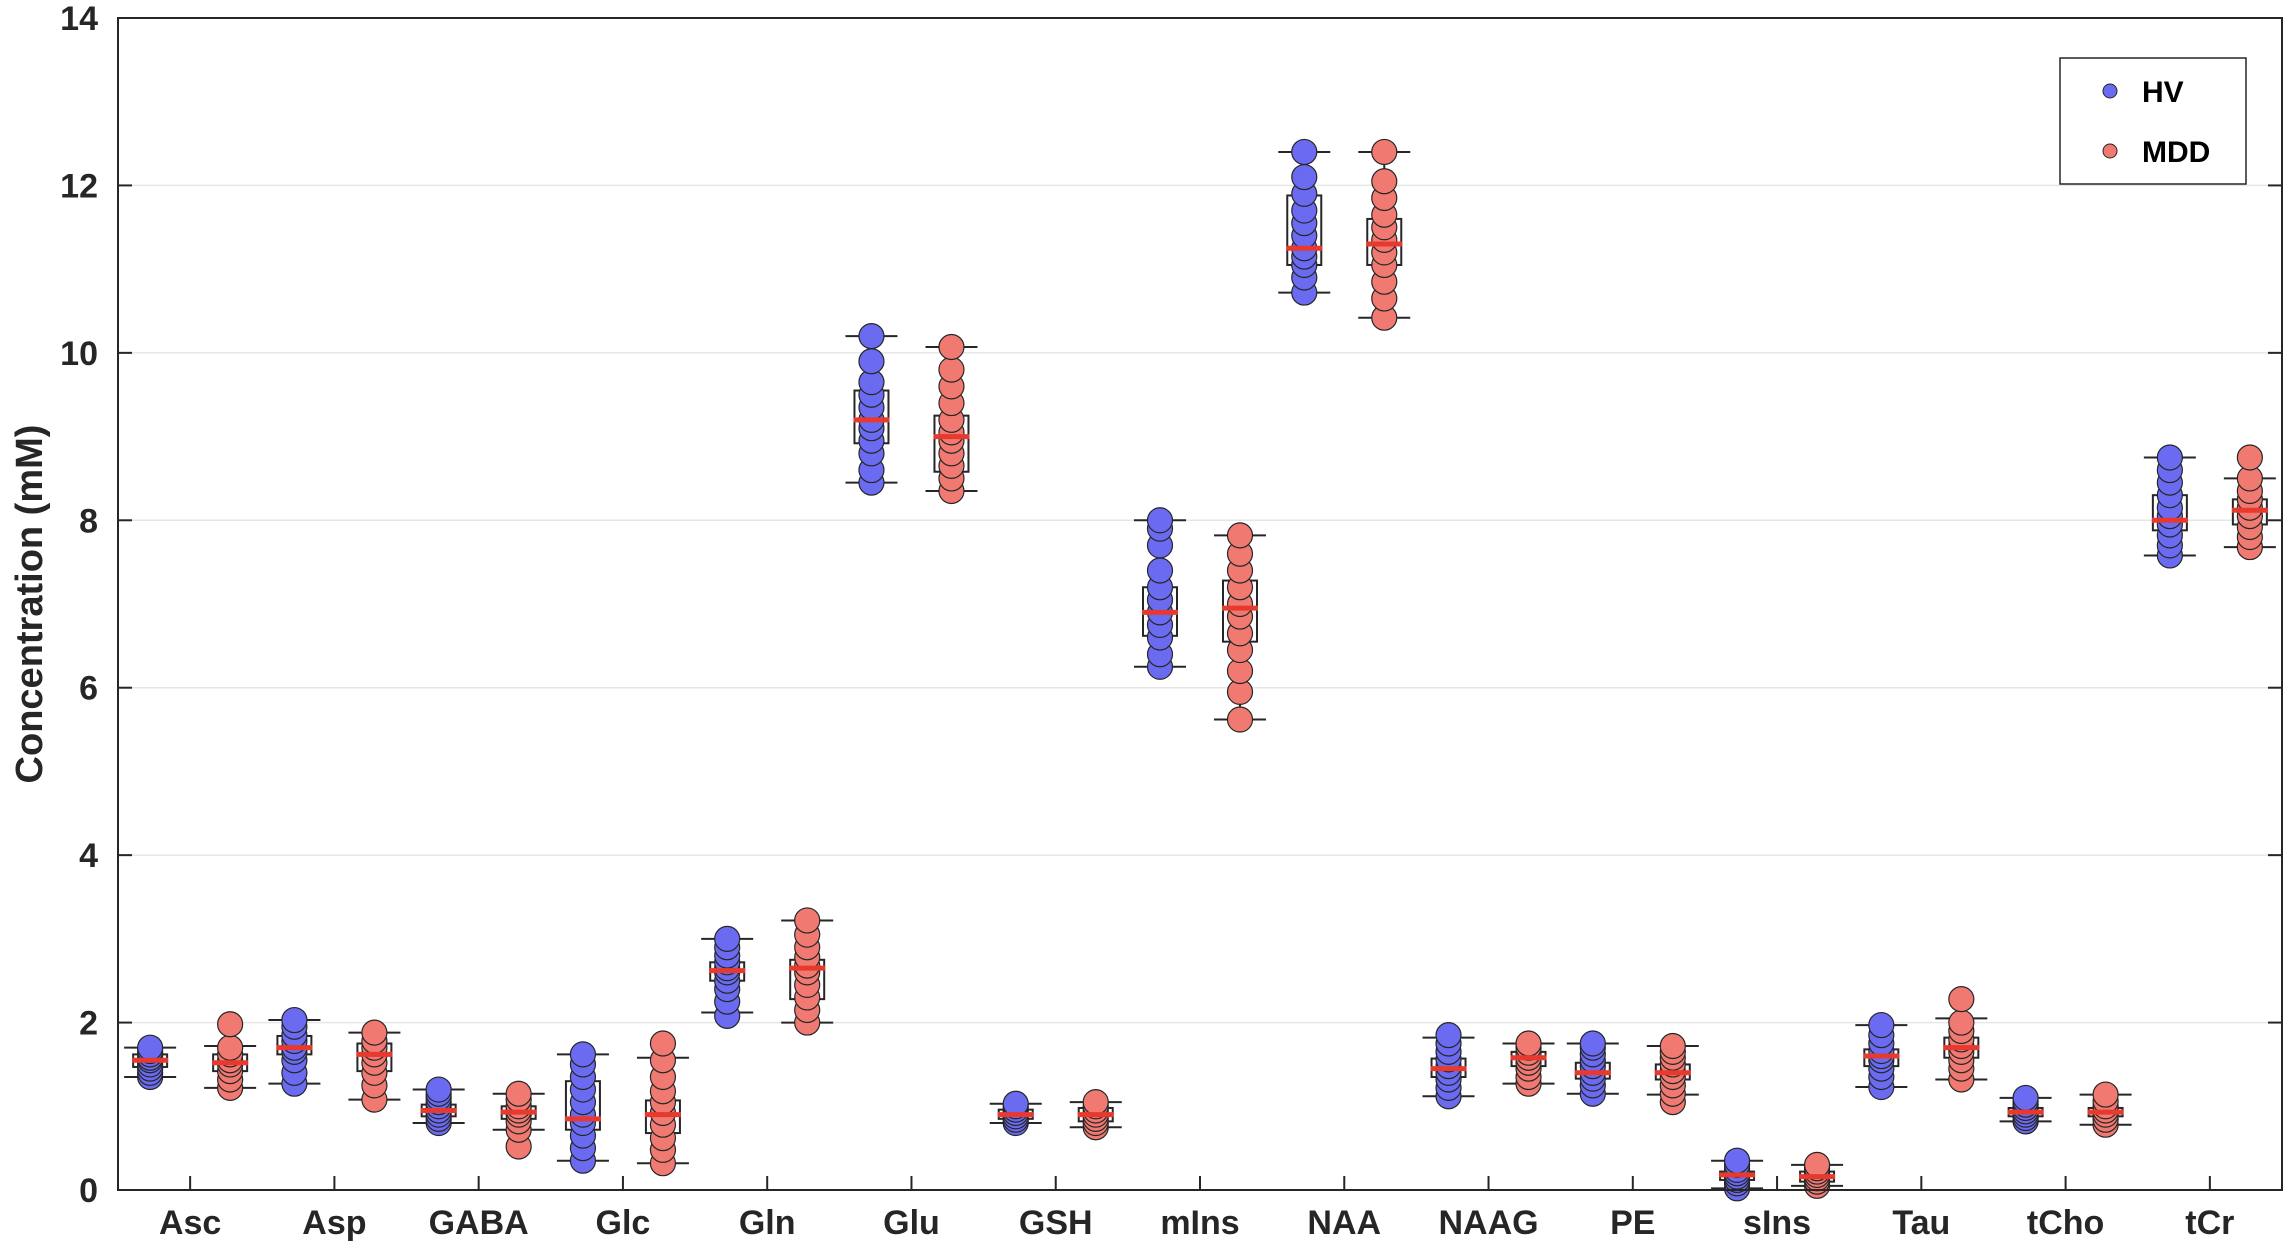 The width and height of the screenshot is (2294, 1252). Describe the element at coordinates (88, 856) in the screenshot. I see `y-tick-label: 4` at that location.